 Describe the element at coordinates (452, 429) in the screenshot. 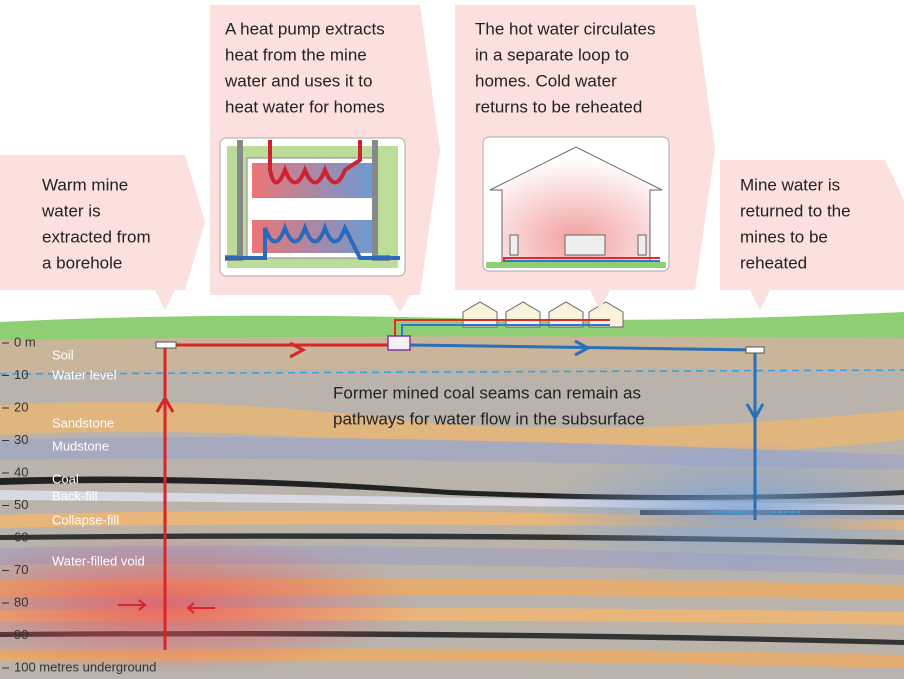

I see `sandstone` at that location.